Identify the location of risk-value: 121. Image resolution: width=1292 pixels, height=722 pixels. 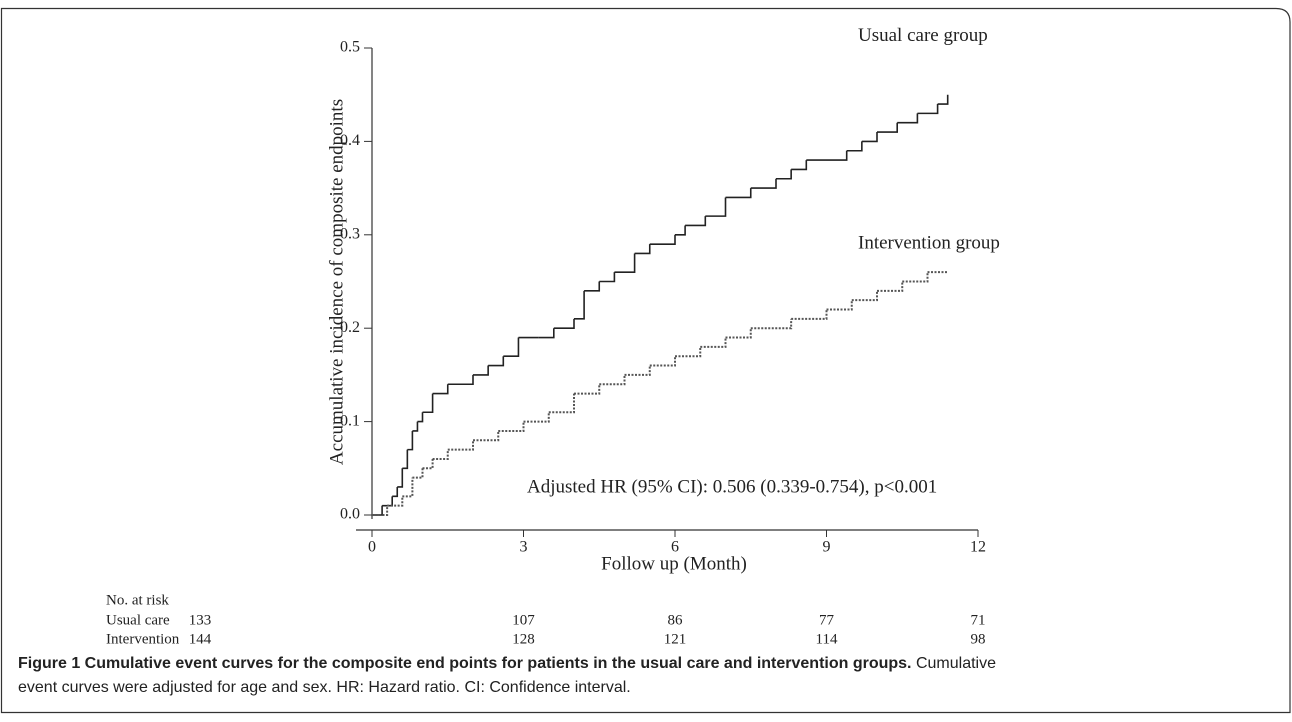
(675, 639).